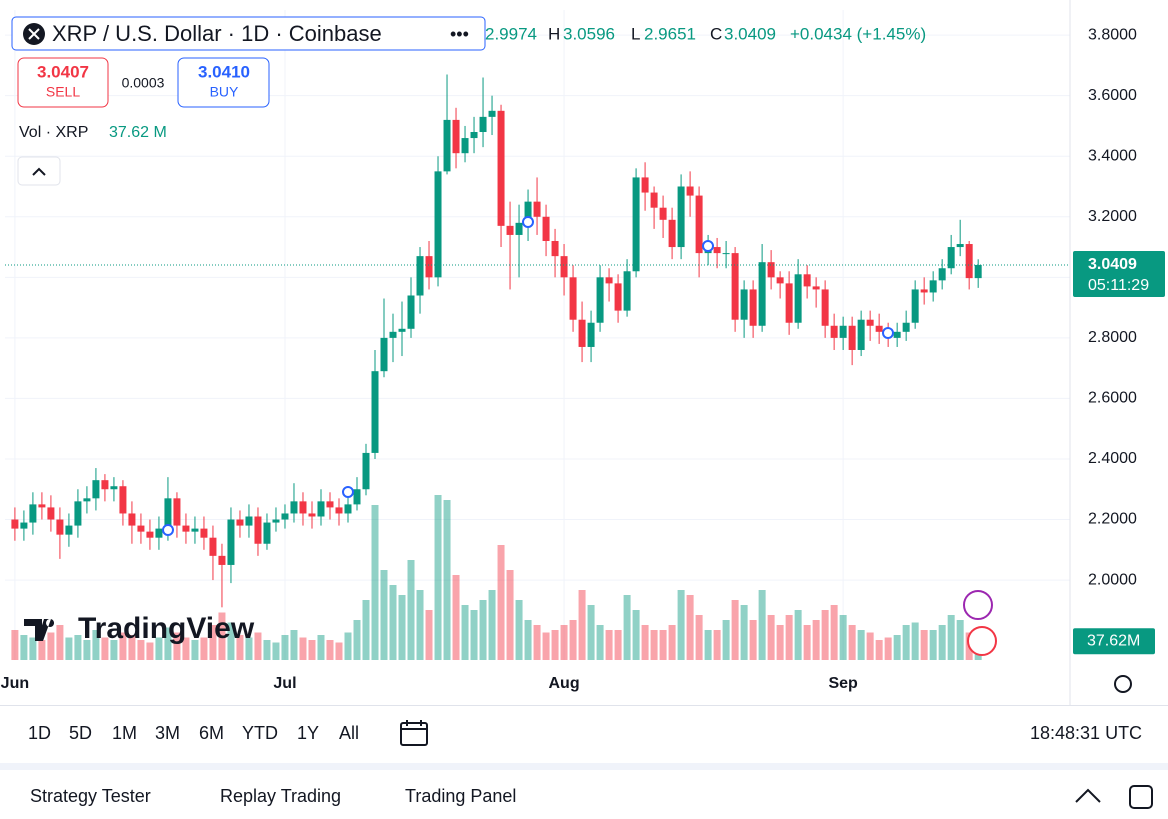 The height and width of the screenshot is (819, 1168). I want to click on collapse-button, so click(39, 171).